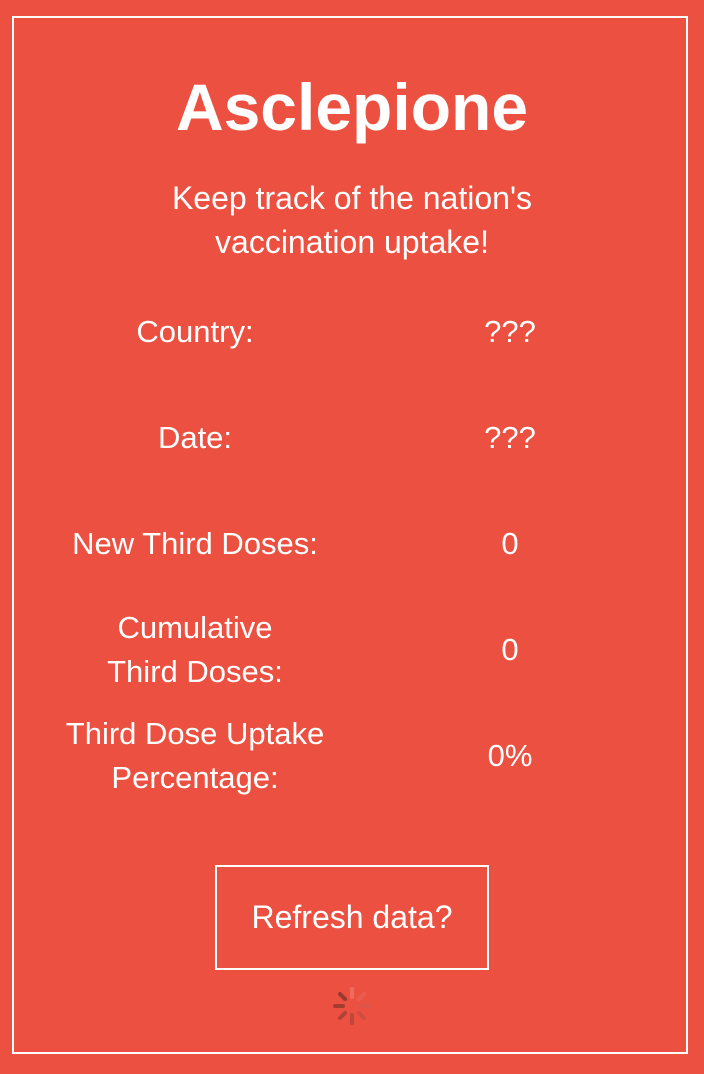 The height and width of the screenshot is (1074, 704). What do you see at coordinates (510, 543) in the screenshot?
I see `new-third-doses-value: 0` at bounding box center [510, 543].